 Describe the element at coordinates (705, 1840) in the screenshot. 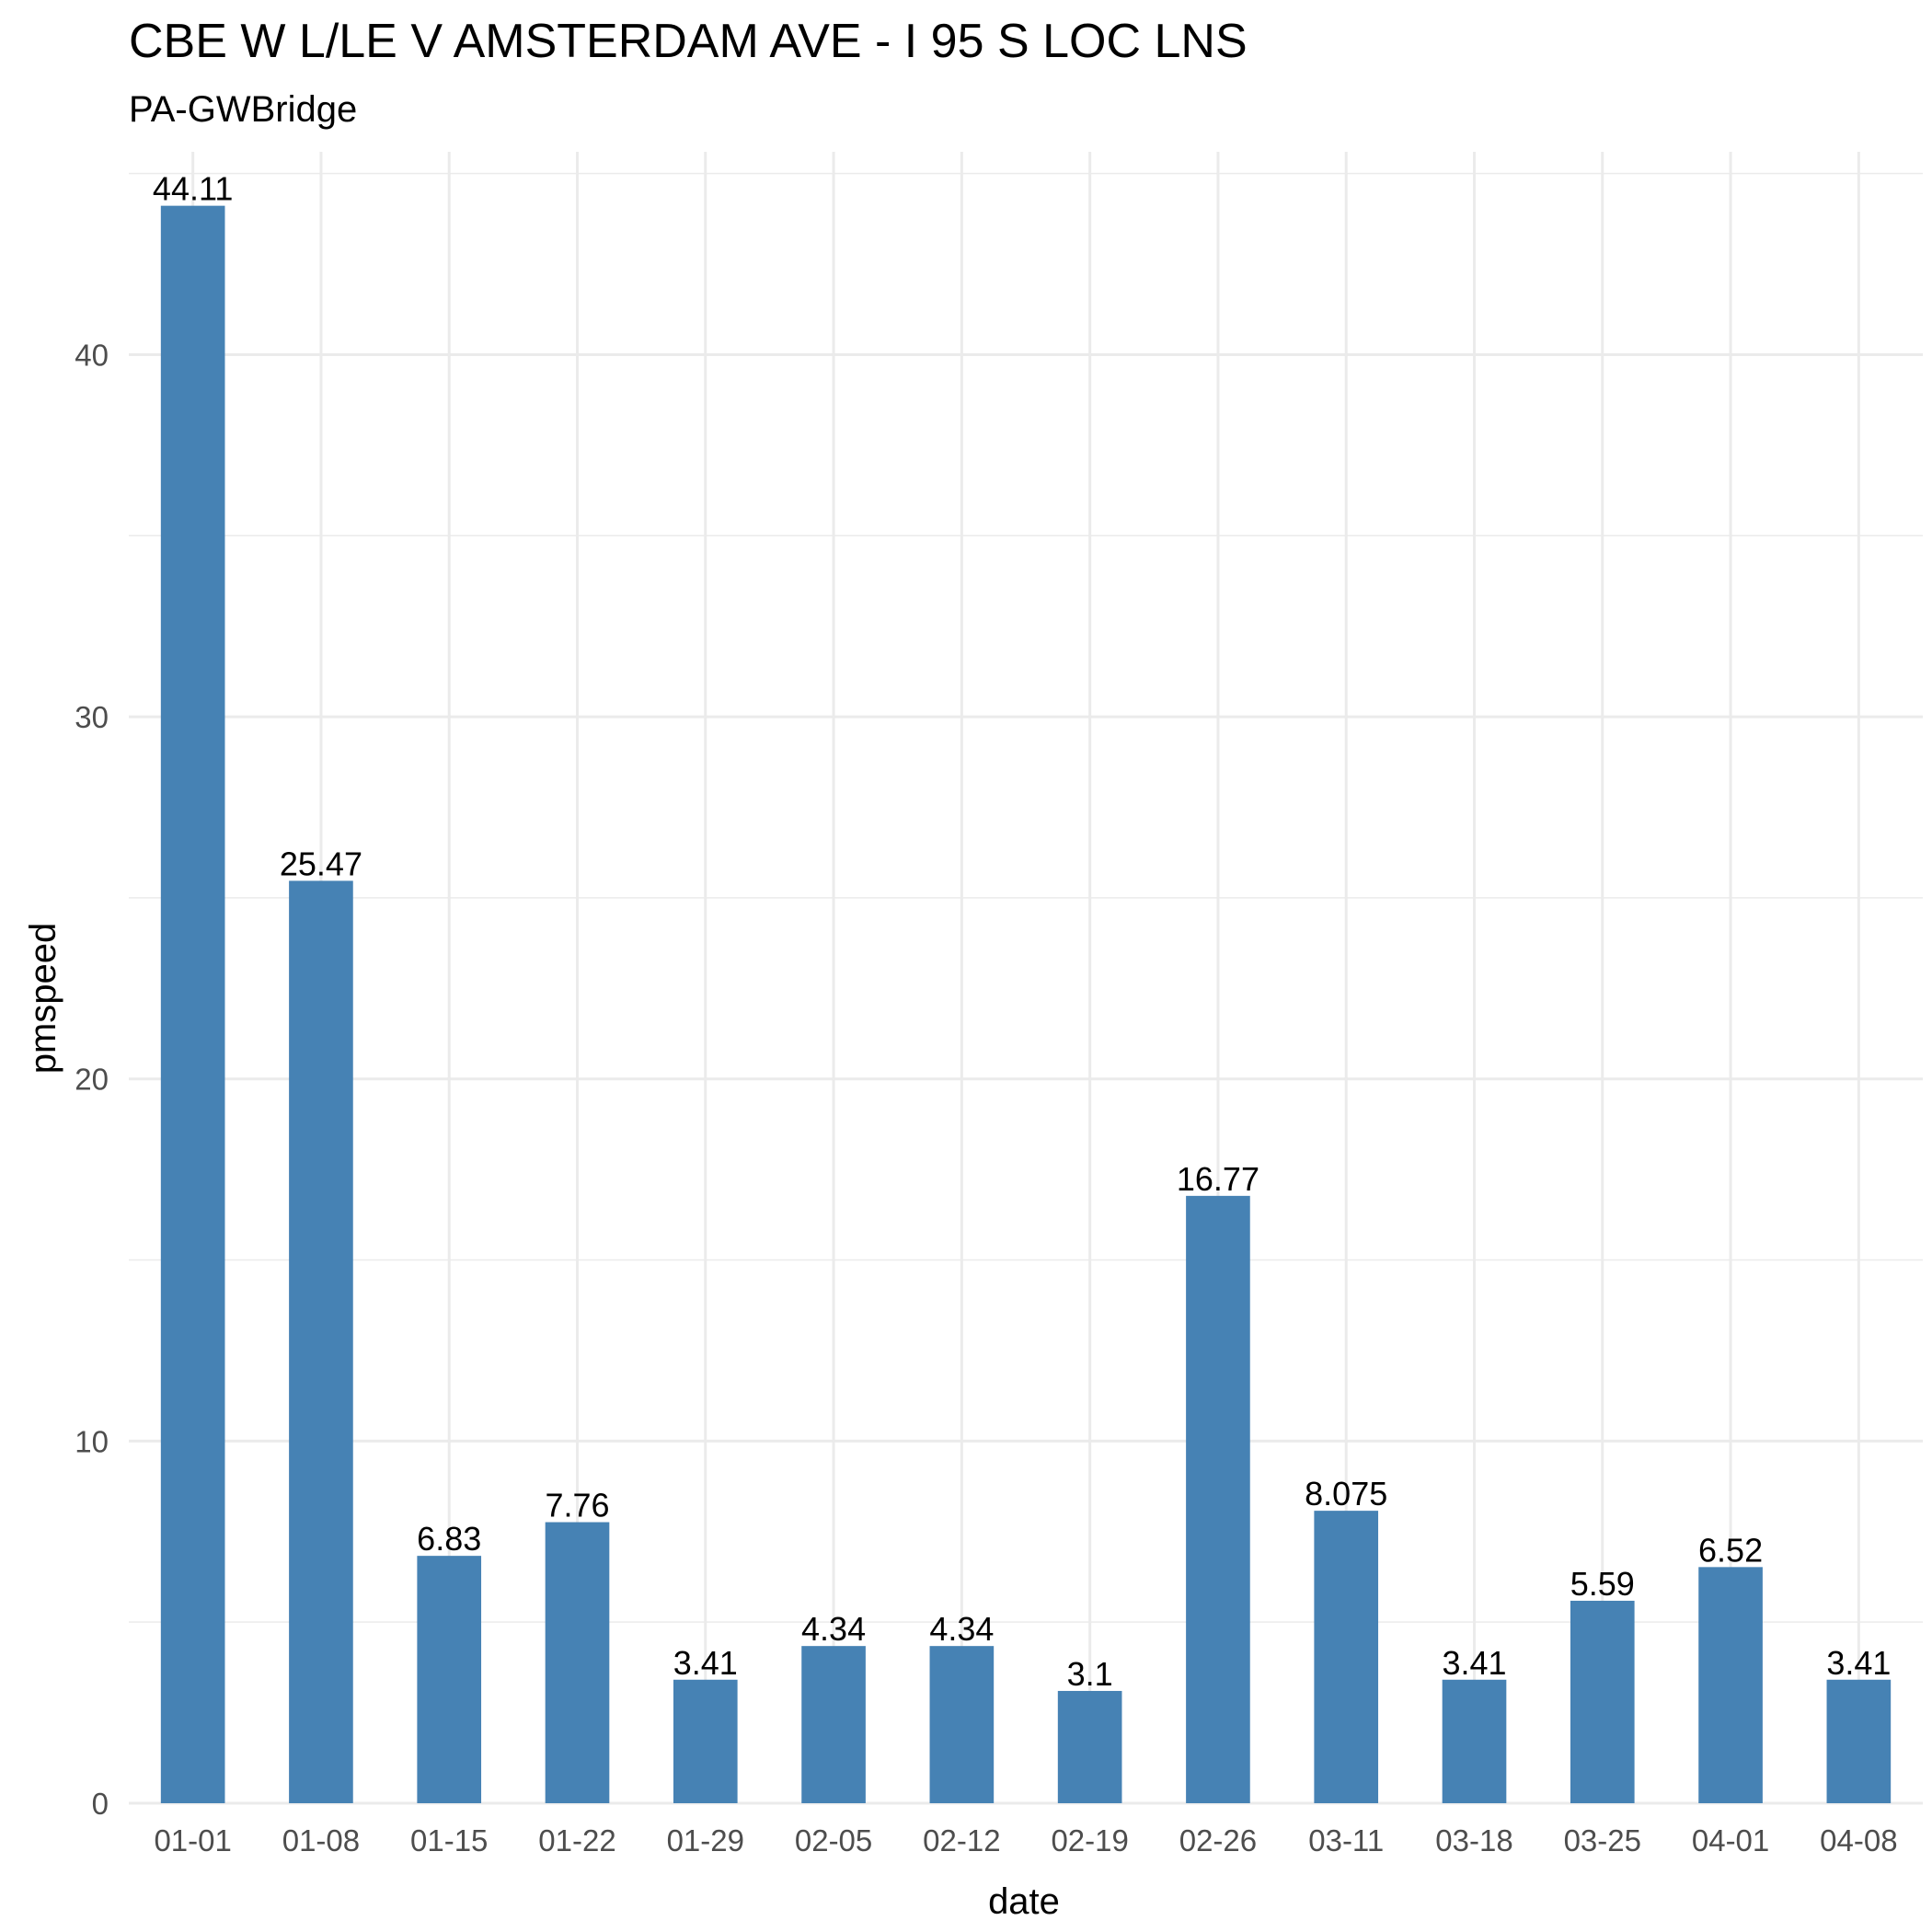

I see `x-tick-label: 01-29` at that location.